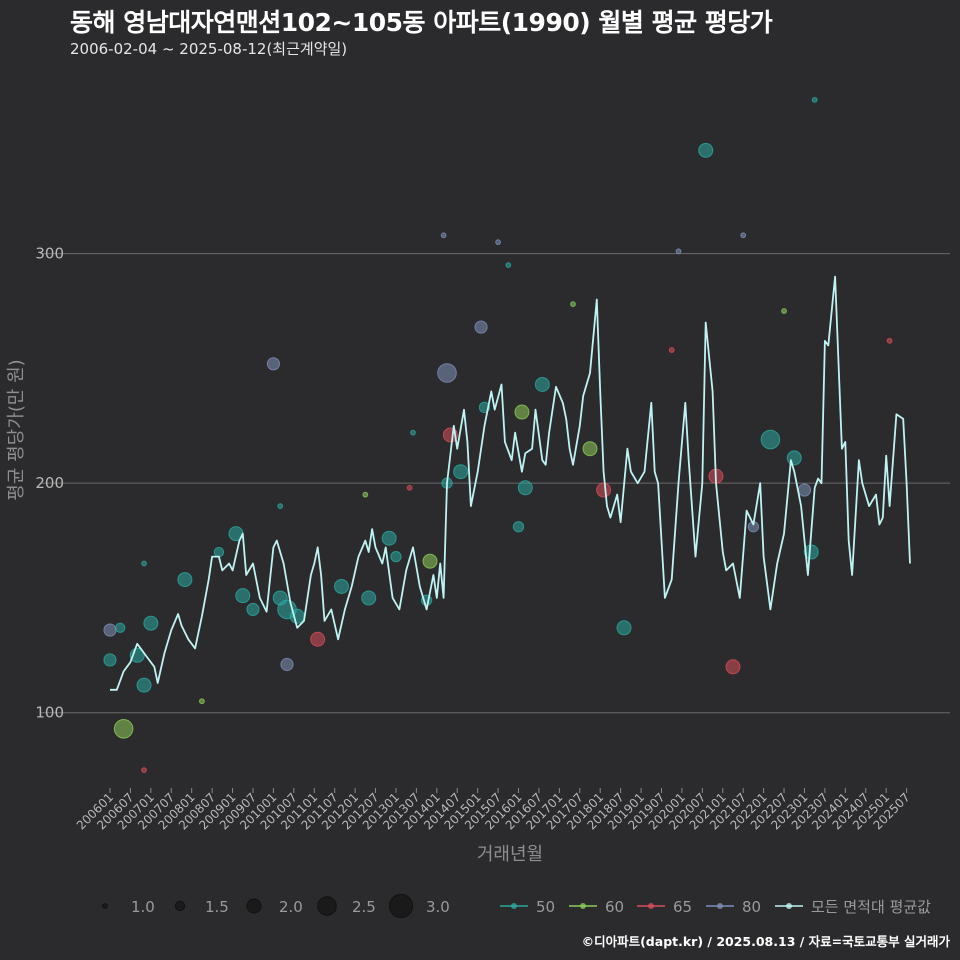 This screenshot has height=960, width=960. I want to click on y-tick-label: 100, so click(49, 713).